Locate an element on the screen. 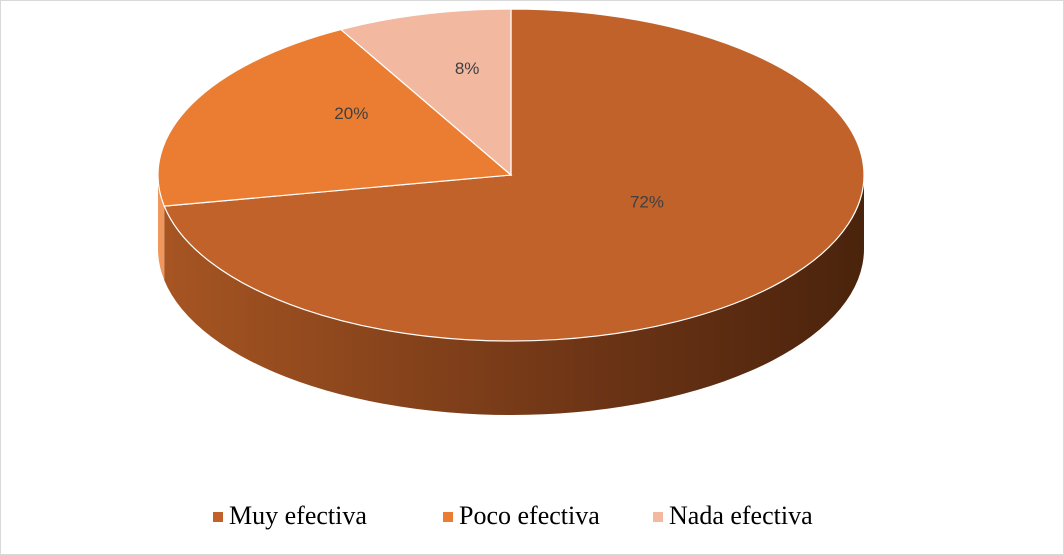  legend-label: Muy efectiva is located at coordinates (298, 515).